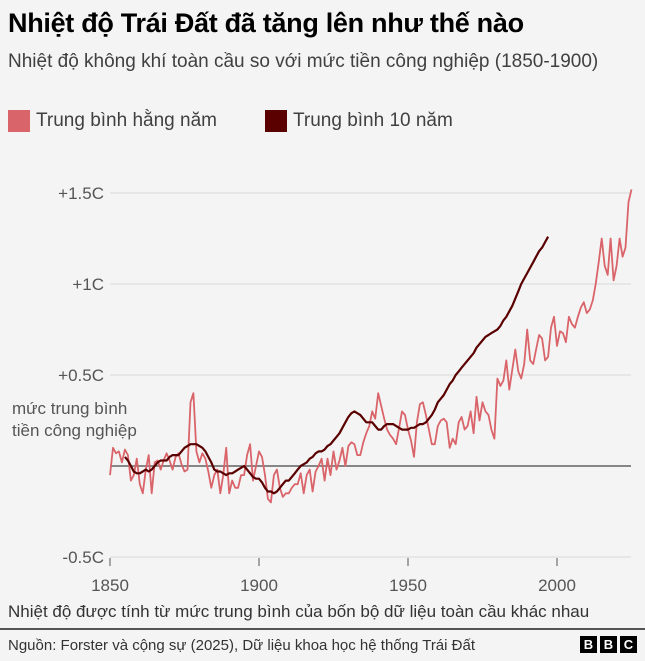  I want to click on footer-divider, so click(322, 629).